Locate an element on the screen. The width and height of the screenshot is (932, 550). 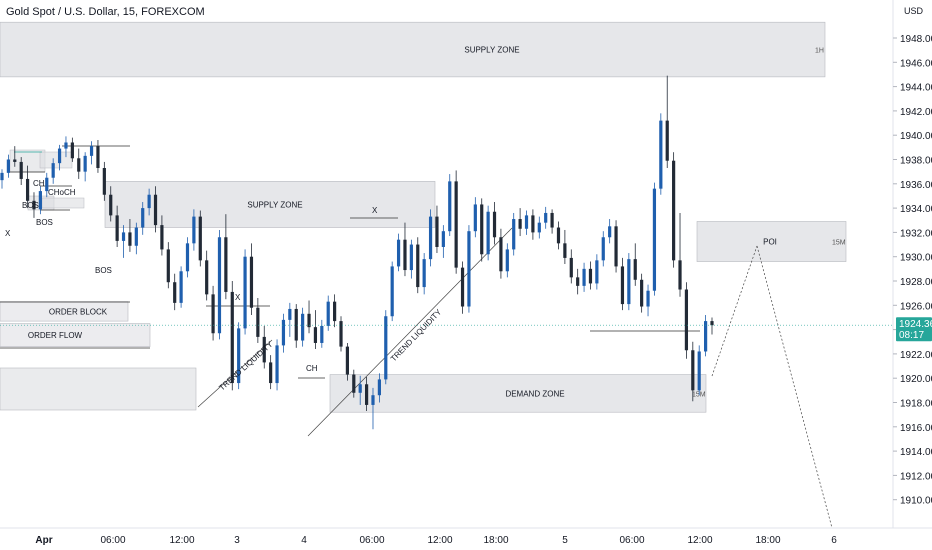
zone-timeframe: 15M is located at coordinates (839, 243).